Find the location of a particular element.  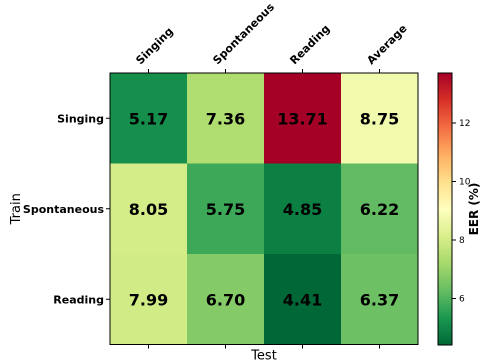

colorbar-label: EER (%) is located at coordinates (474, 209).